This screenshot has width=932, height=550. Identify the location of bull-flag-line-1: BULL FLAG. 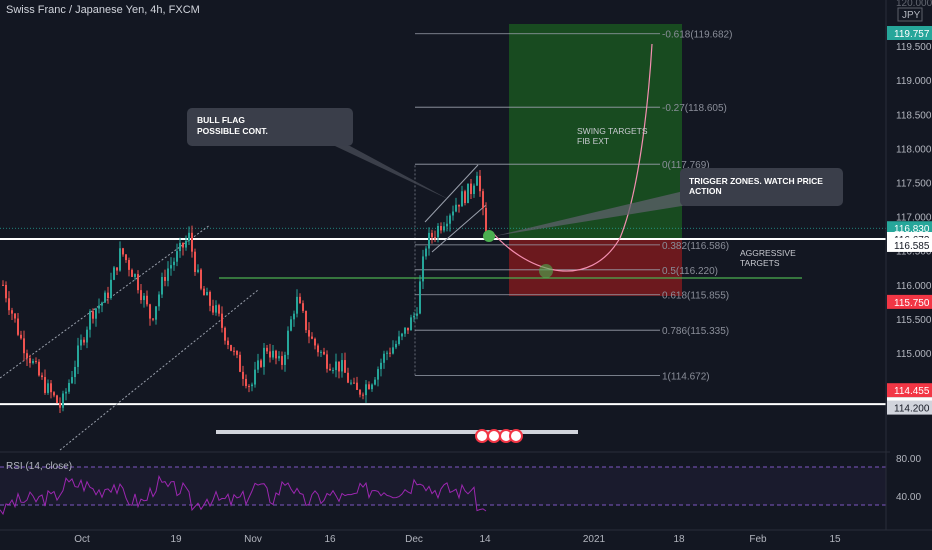
(221, 120).